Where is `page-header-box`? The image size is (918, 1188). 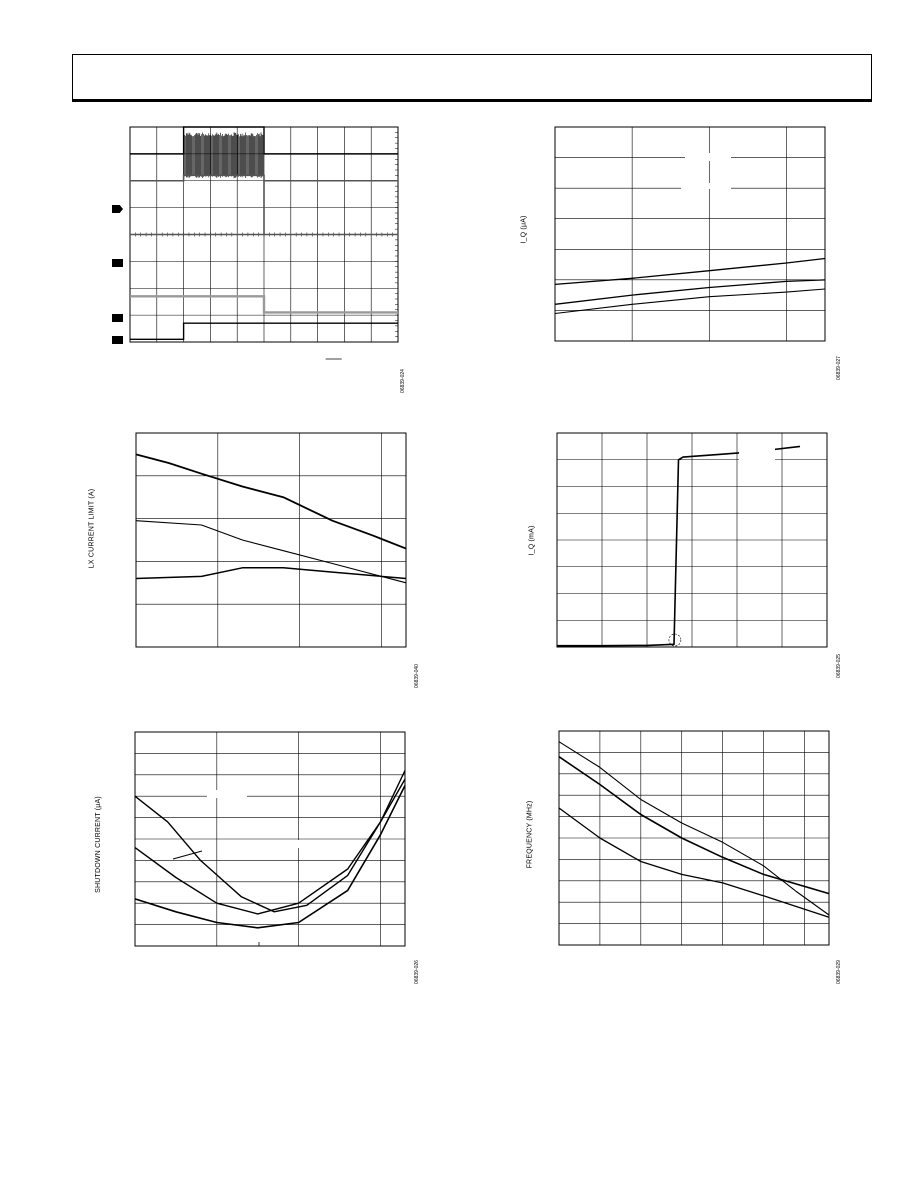
page-header-box is located at coordinates (472, 78).